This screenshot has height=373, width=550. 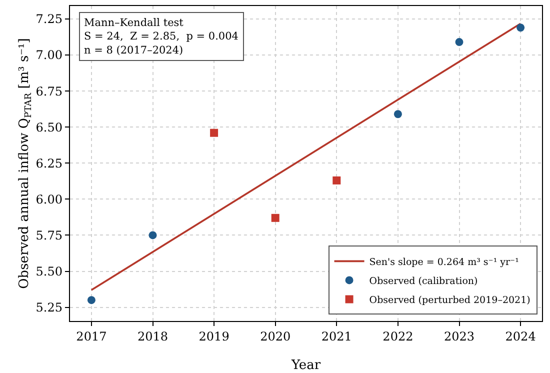 I want to click on legend-label: Observed (calibration), so click(x=423, y=281).